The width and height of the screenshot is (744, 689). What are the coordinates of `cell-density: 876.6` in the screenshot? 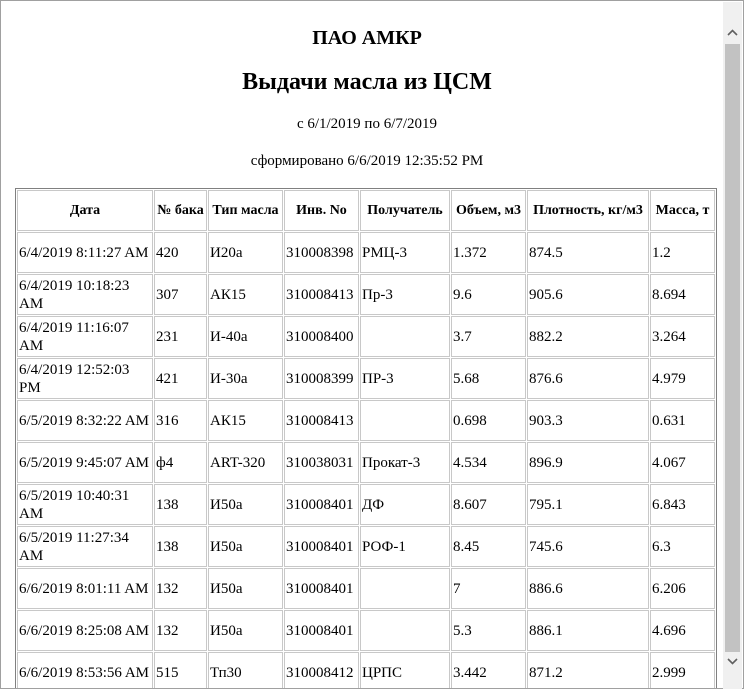 It's located at (588, 378).